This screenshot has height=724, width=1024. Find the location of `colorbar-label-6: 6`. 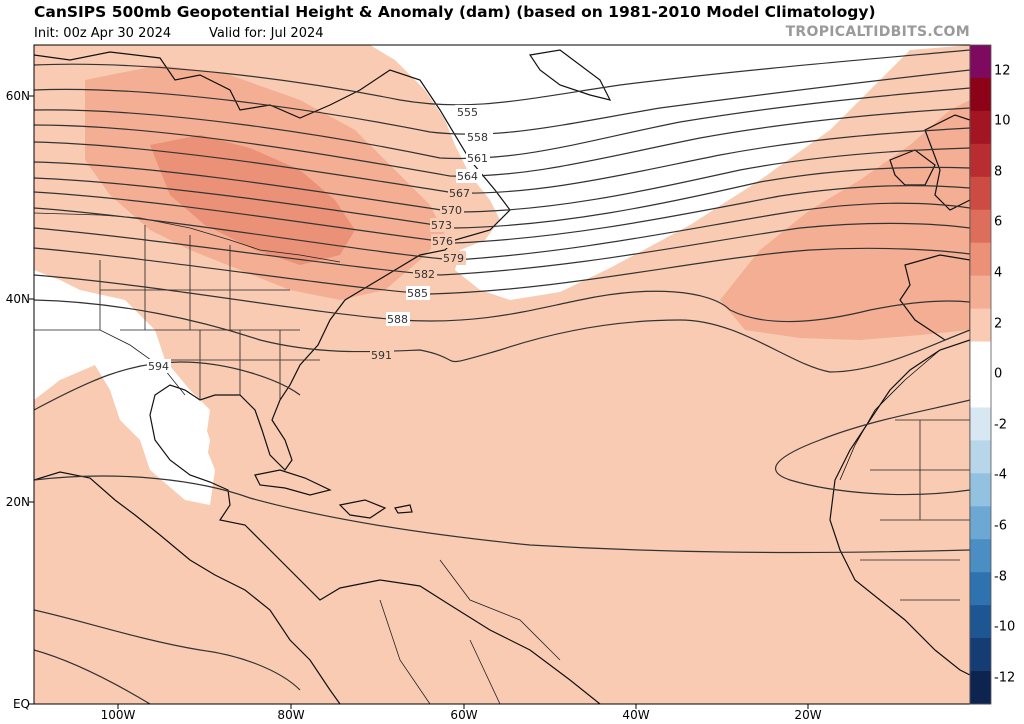

colorbar-label-6: 6 is located at coordinates (998, 222).